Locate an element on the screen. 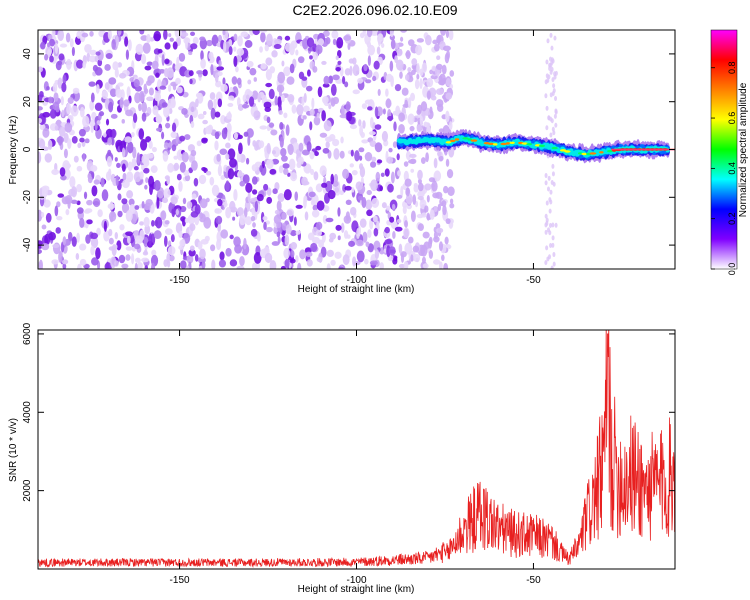  signal-peak is located at coordinates (584, 154).